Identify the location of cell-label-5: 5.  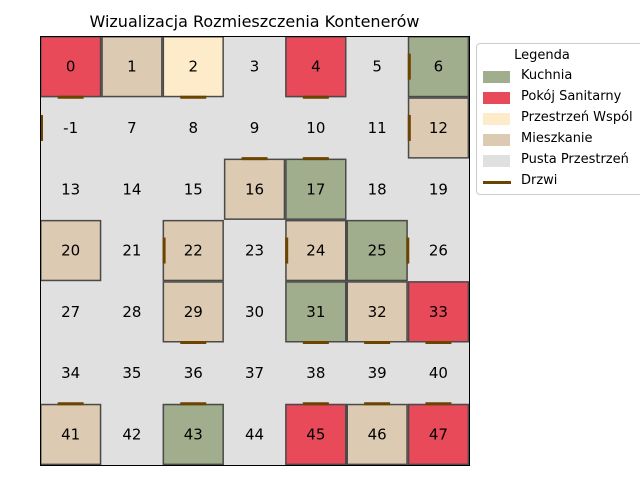
(377, 67).